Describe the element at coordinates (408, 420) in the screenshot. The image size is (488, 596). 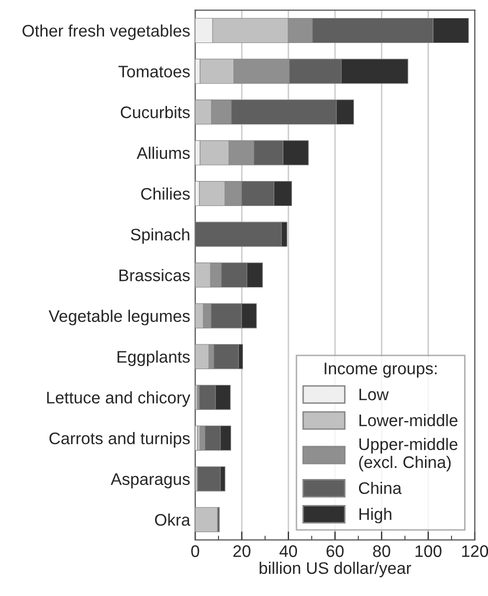
I see `legend-label: Lower-middle` at that location.